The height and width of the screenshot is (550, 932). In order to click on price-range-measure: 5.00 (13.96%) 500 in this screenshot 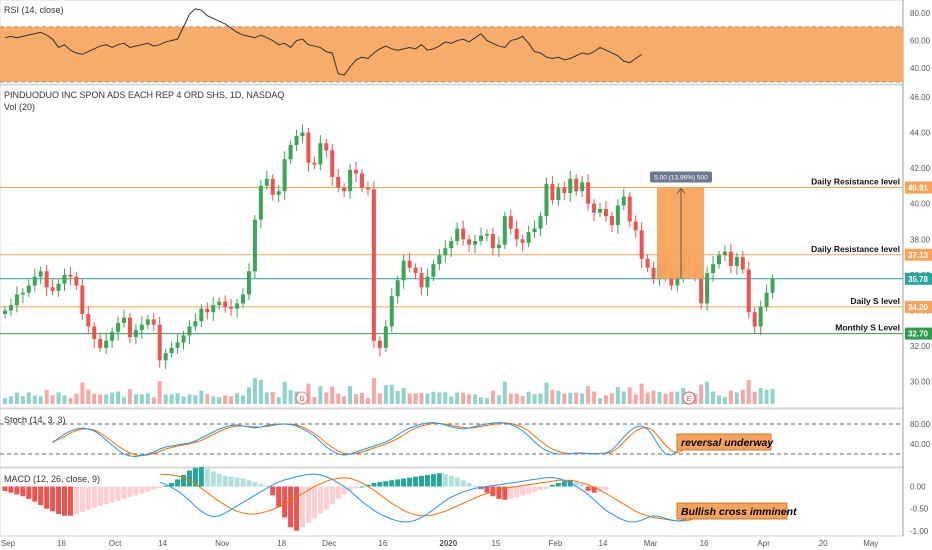, I will do `click(681, 225)`.